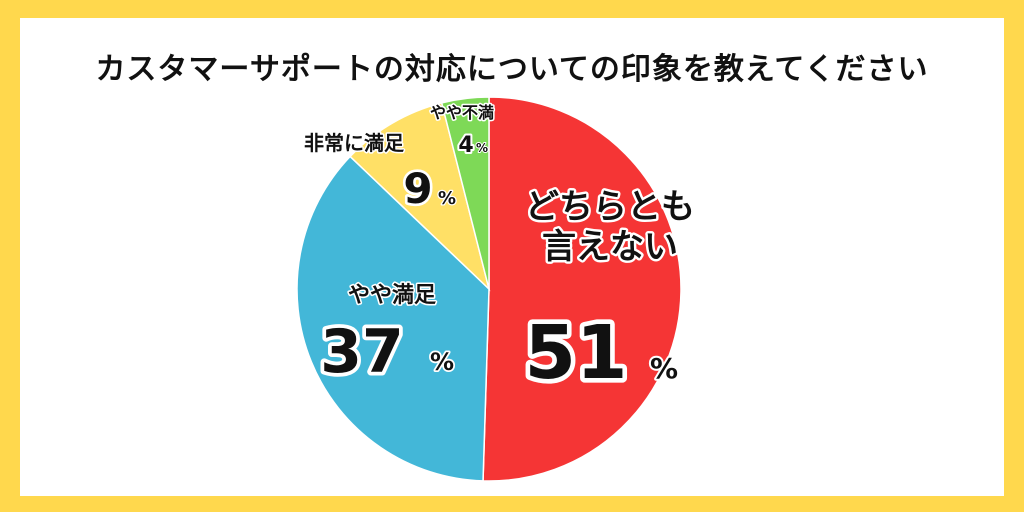 The width and height of the screenshot is (1024, 512). What do you see at coordinates (354, 143) in the screenshot?
I see `slice-category-label: 非常に満足` at bounding box center [354, 143].